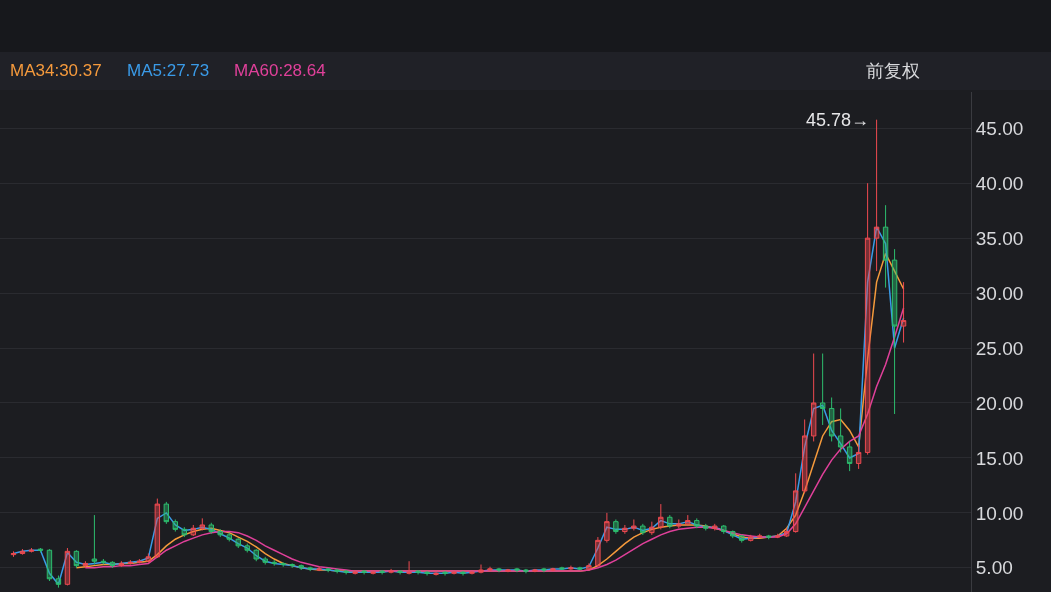 Image resolution: width=1051 pixels, height=592 pixels. What do you see at coordinates (994, 568) in the screenshot?
I see `y-tick-label: 5.00` at bounding box center [994, 568].